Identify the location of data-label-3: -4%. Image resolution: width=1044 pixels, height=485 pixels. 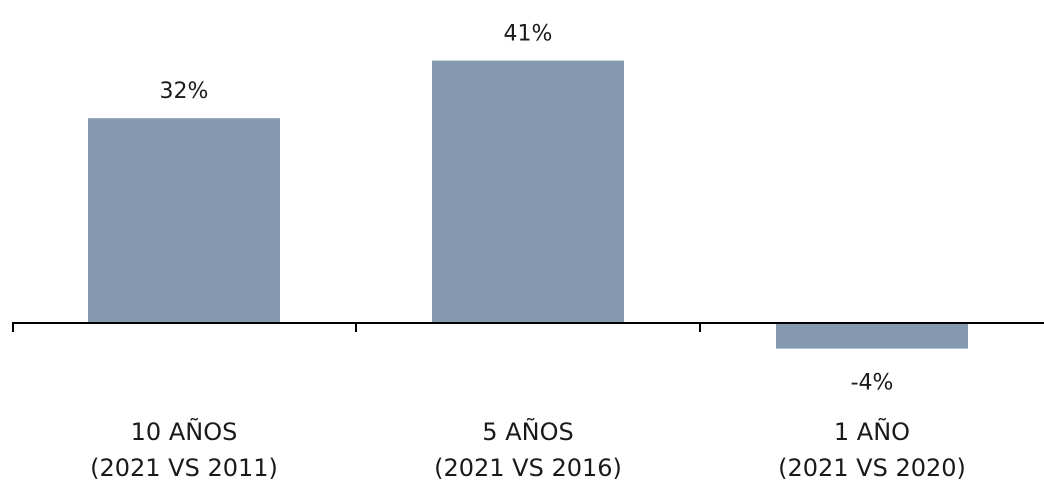
(872, 383).